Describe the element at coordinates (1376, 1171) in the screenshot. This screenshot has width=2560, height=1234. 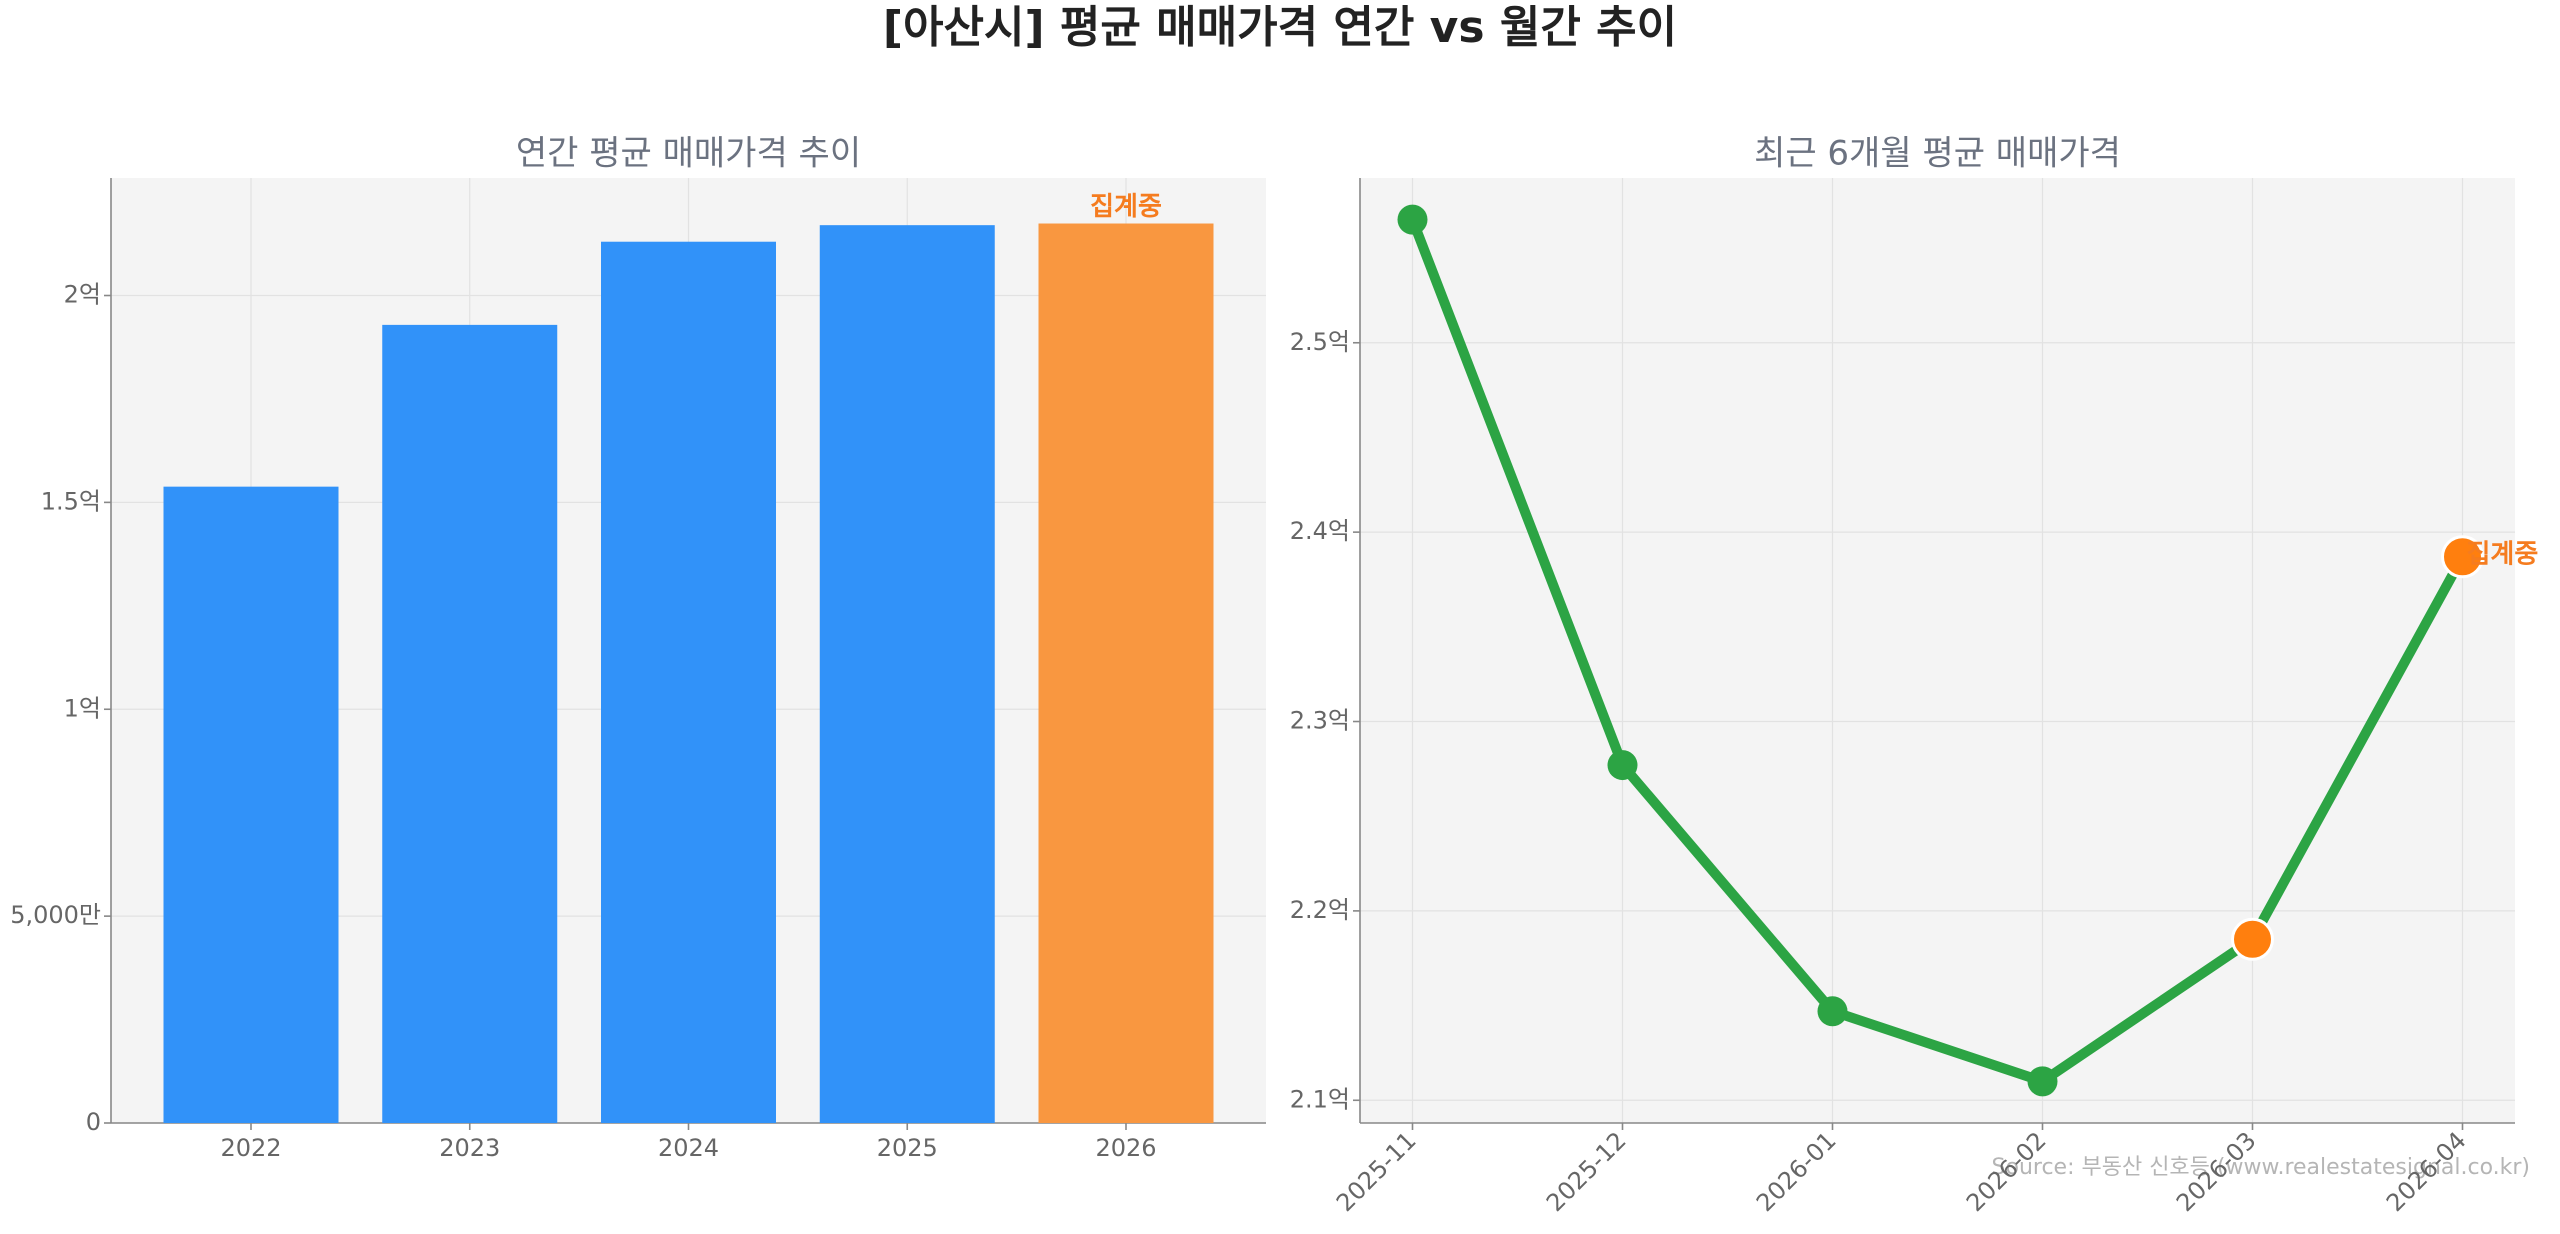
I see `x-tick-label: 2025-11` at that location.